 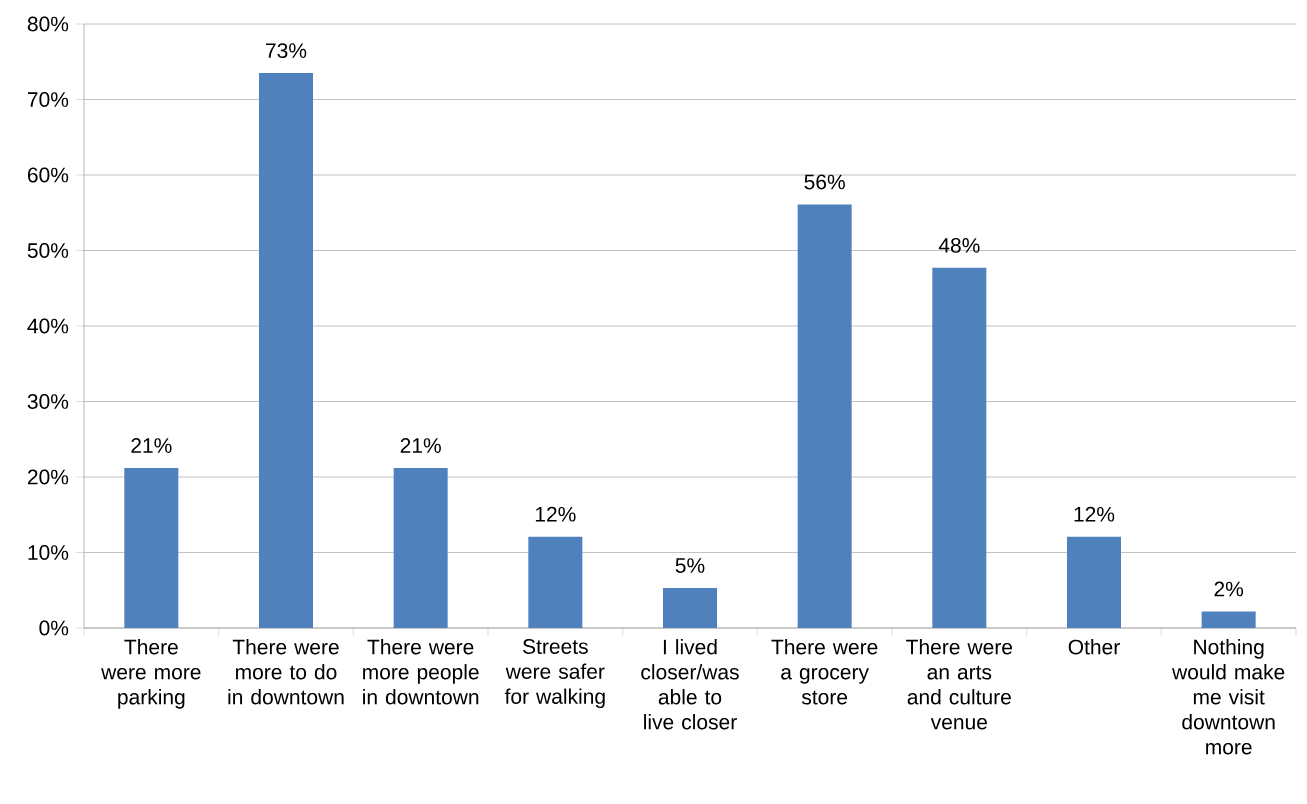 I want to click on x-tick-label: There were more parking, so click(x=151, y=674).